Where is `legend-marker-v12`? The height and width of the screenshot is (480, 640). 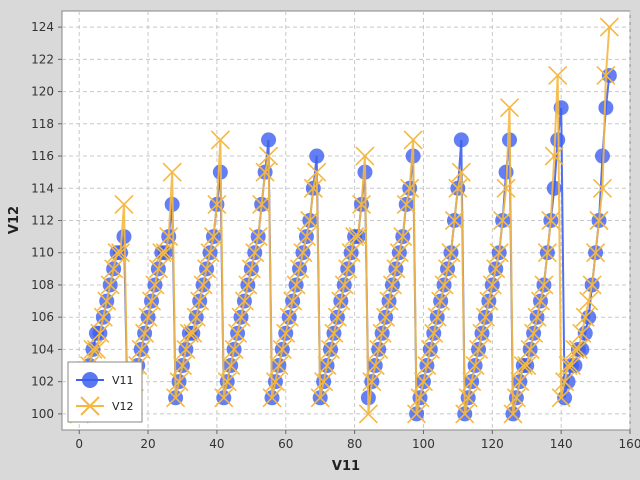
legend-marker-v12 is located at coordinates (90, 406).